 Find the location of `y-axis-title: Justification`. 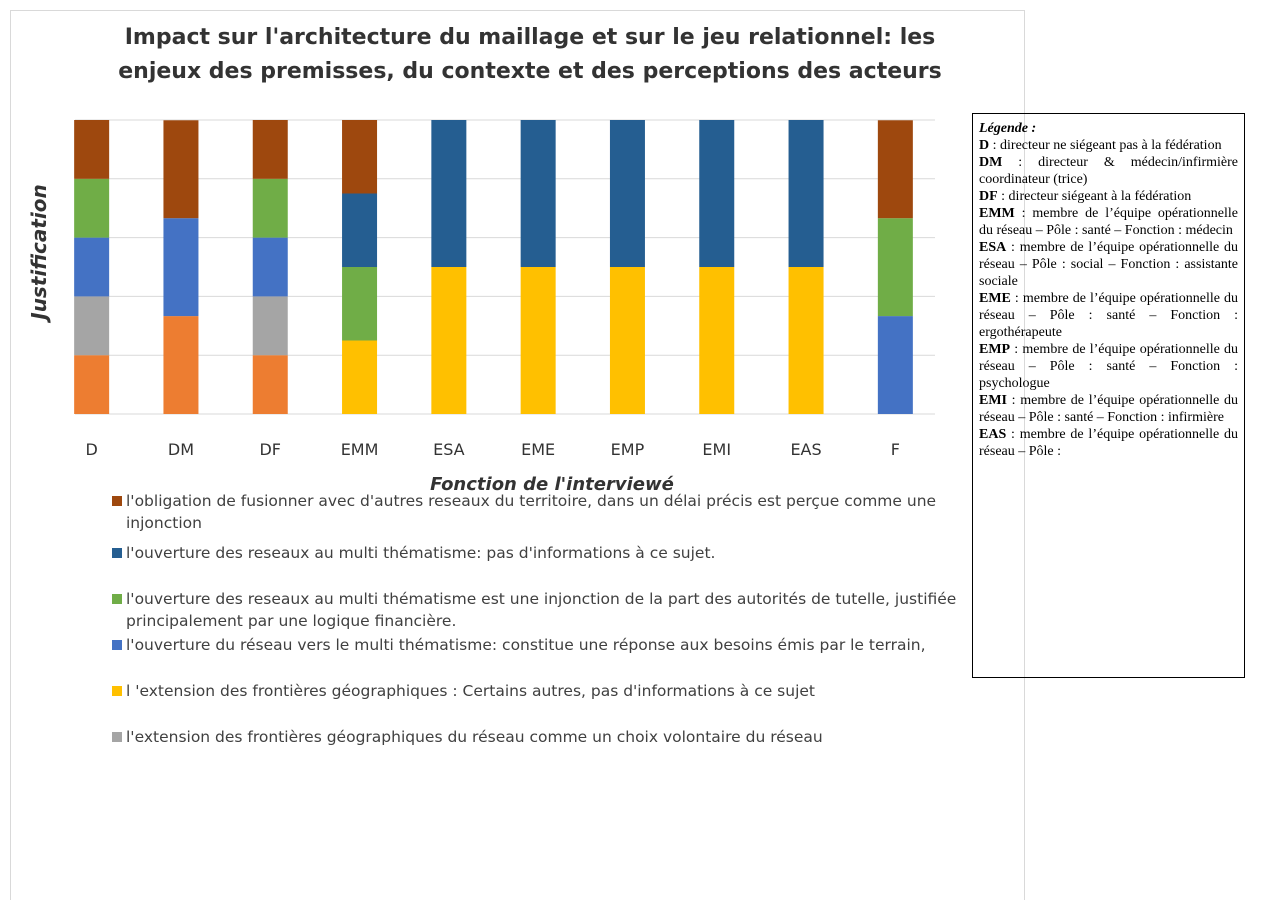

y-axis-title: Justification is located at coordinates (39, 254).